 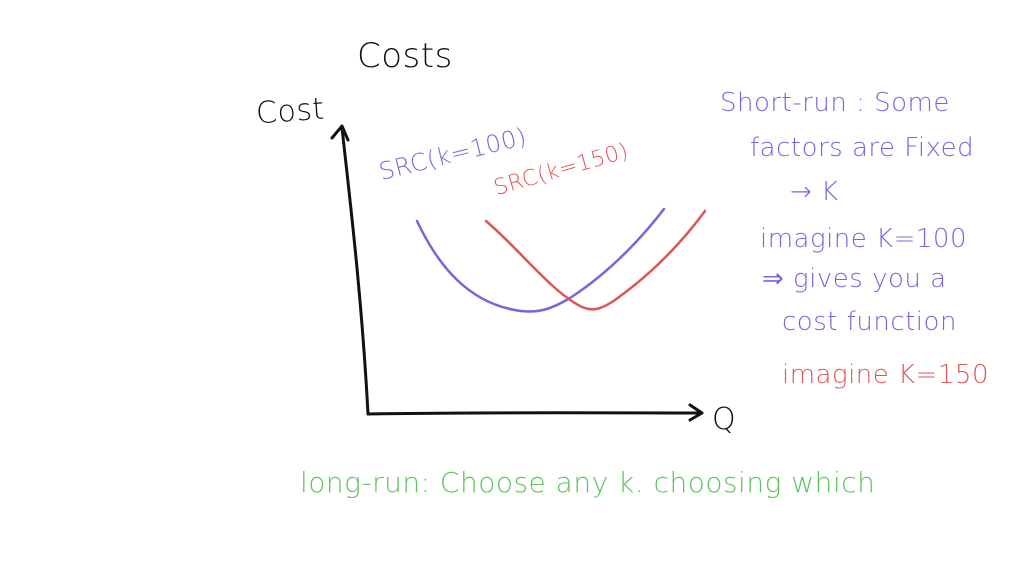 I want to click on x-axis-arrowhead, so click(x=696, y=412).